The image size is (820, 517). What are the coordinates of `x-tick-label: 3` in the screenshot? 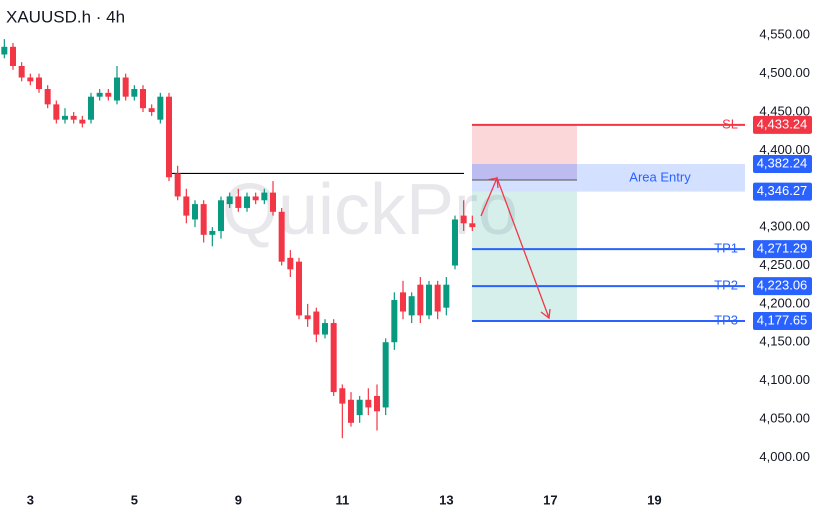 It's located at (30, 499).